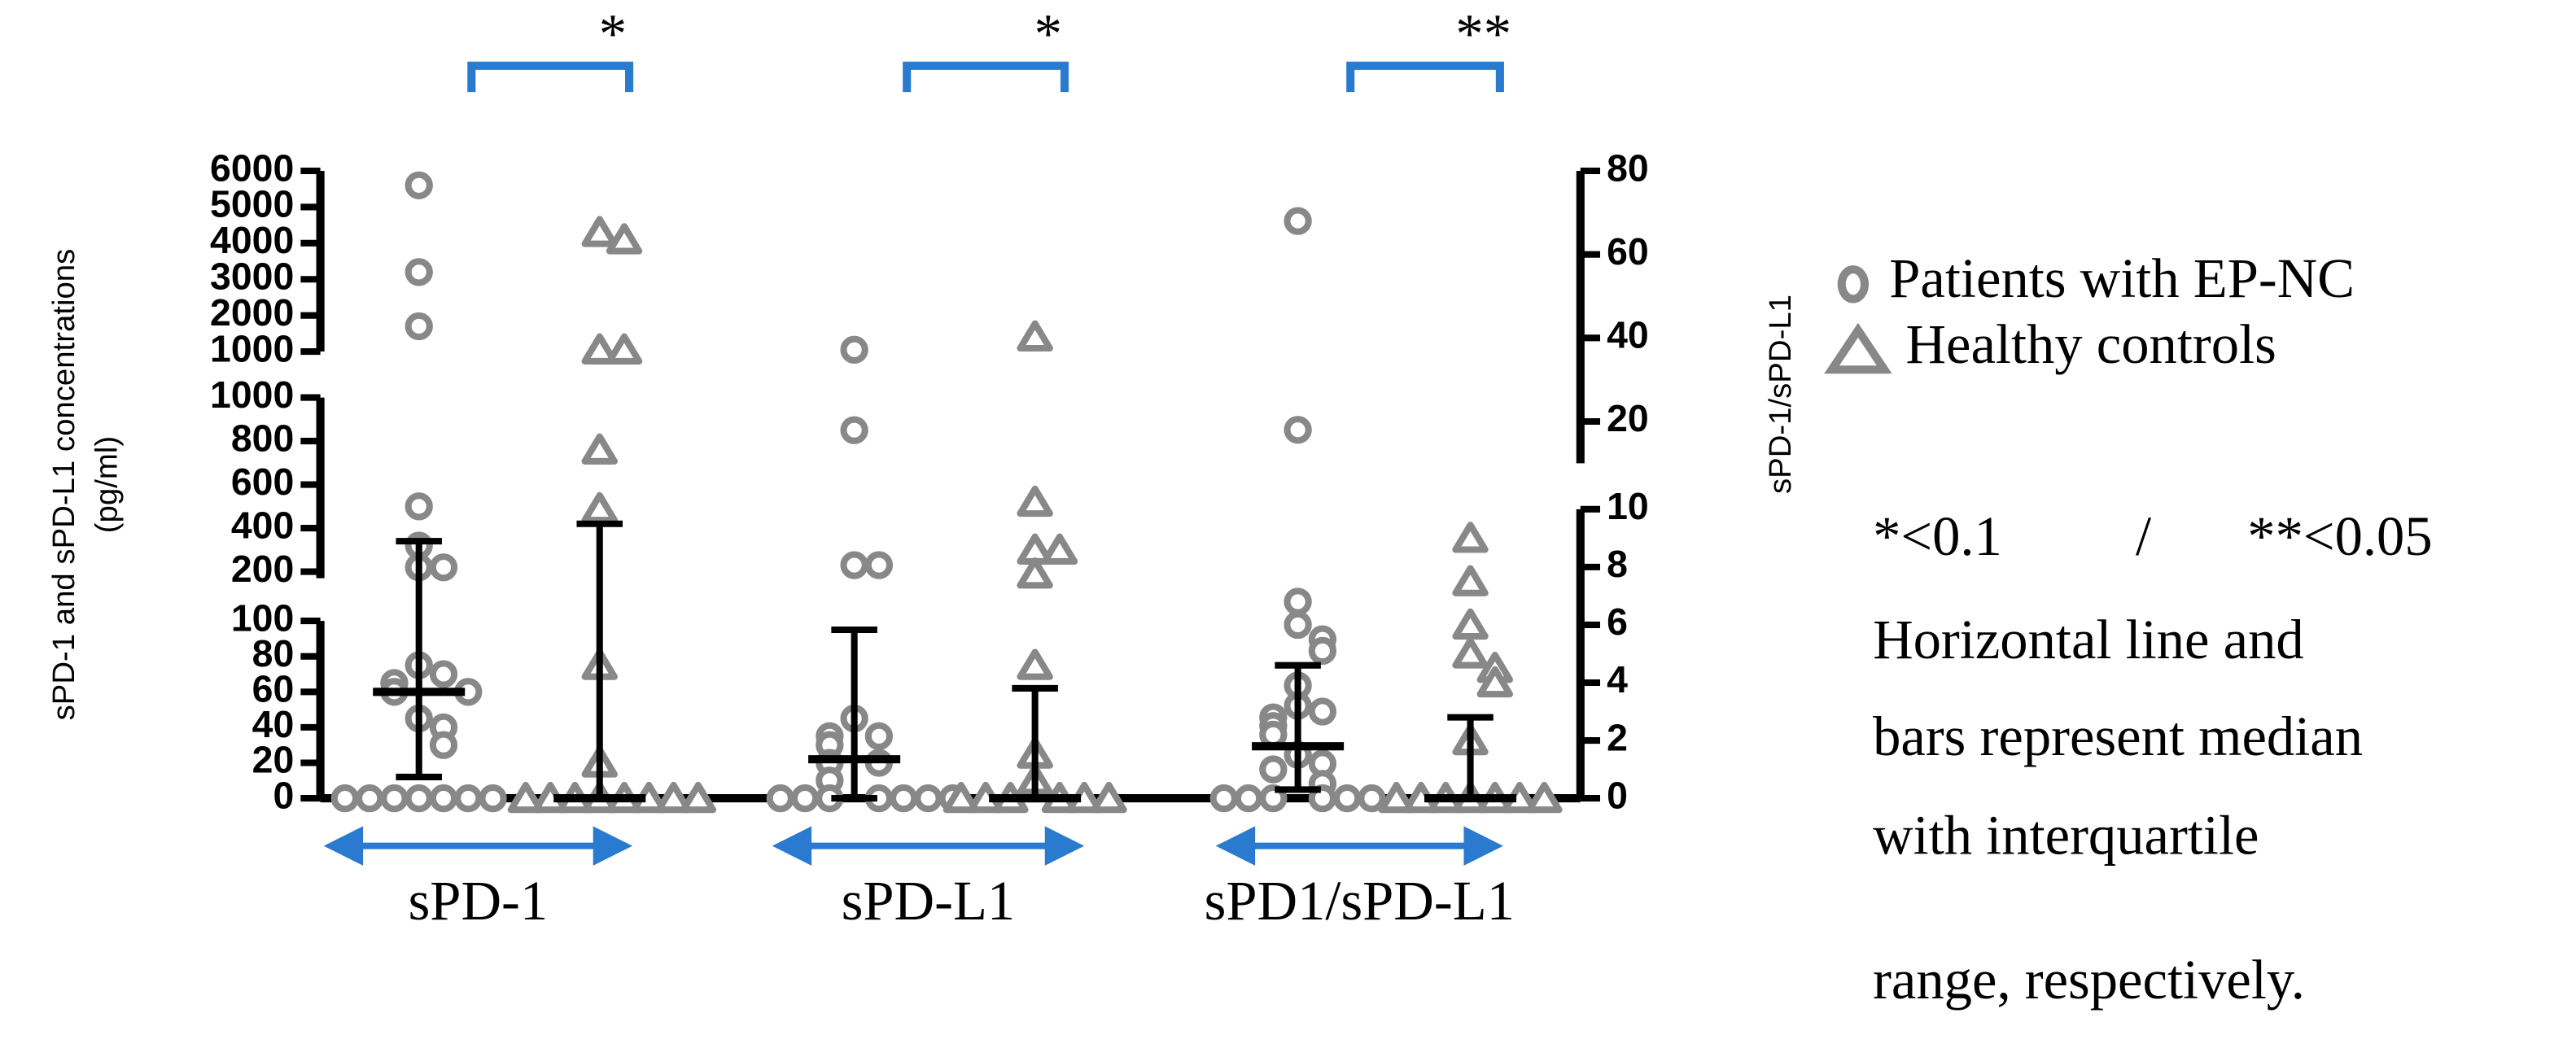 Image resolution: width=2576 pixels, height=1048 pixels. I want to click on y2-tick-label: 10, so click(1628, 506).